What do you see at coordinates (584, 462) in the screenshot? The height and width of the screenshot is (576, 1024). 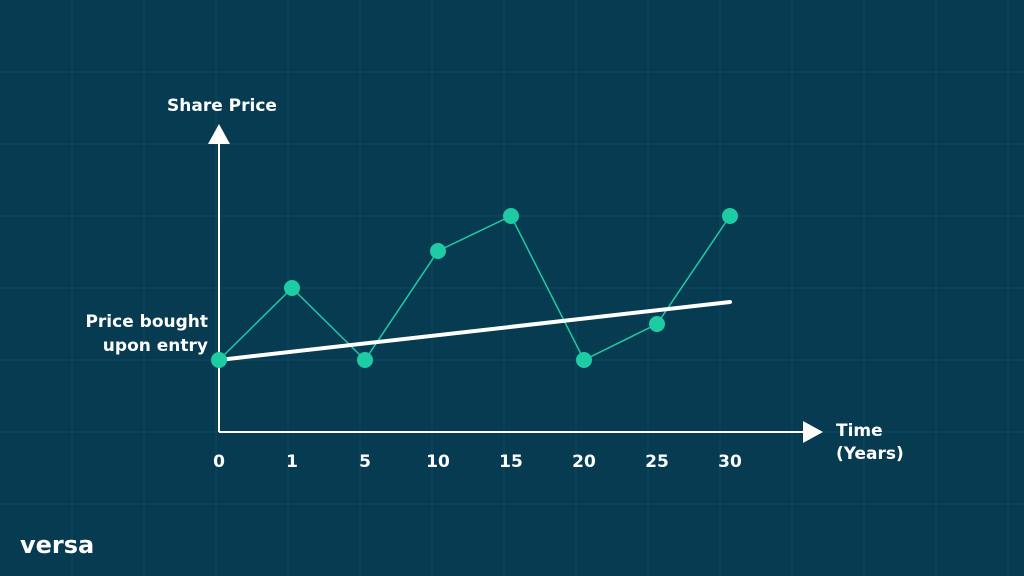 I see `x-tick-label: 20` at bounding box center [584, 462].